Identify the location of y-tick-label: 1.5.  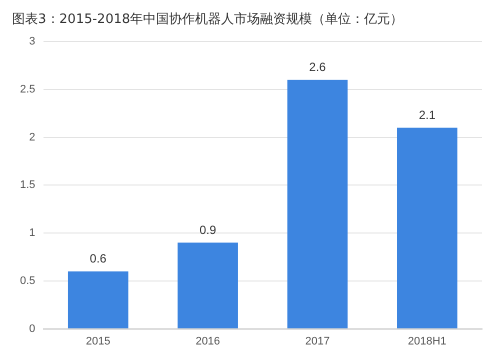
(28, 185).